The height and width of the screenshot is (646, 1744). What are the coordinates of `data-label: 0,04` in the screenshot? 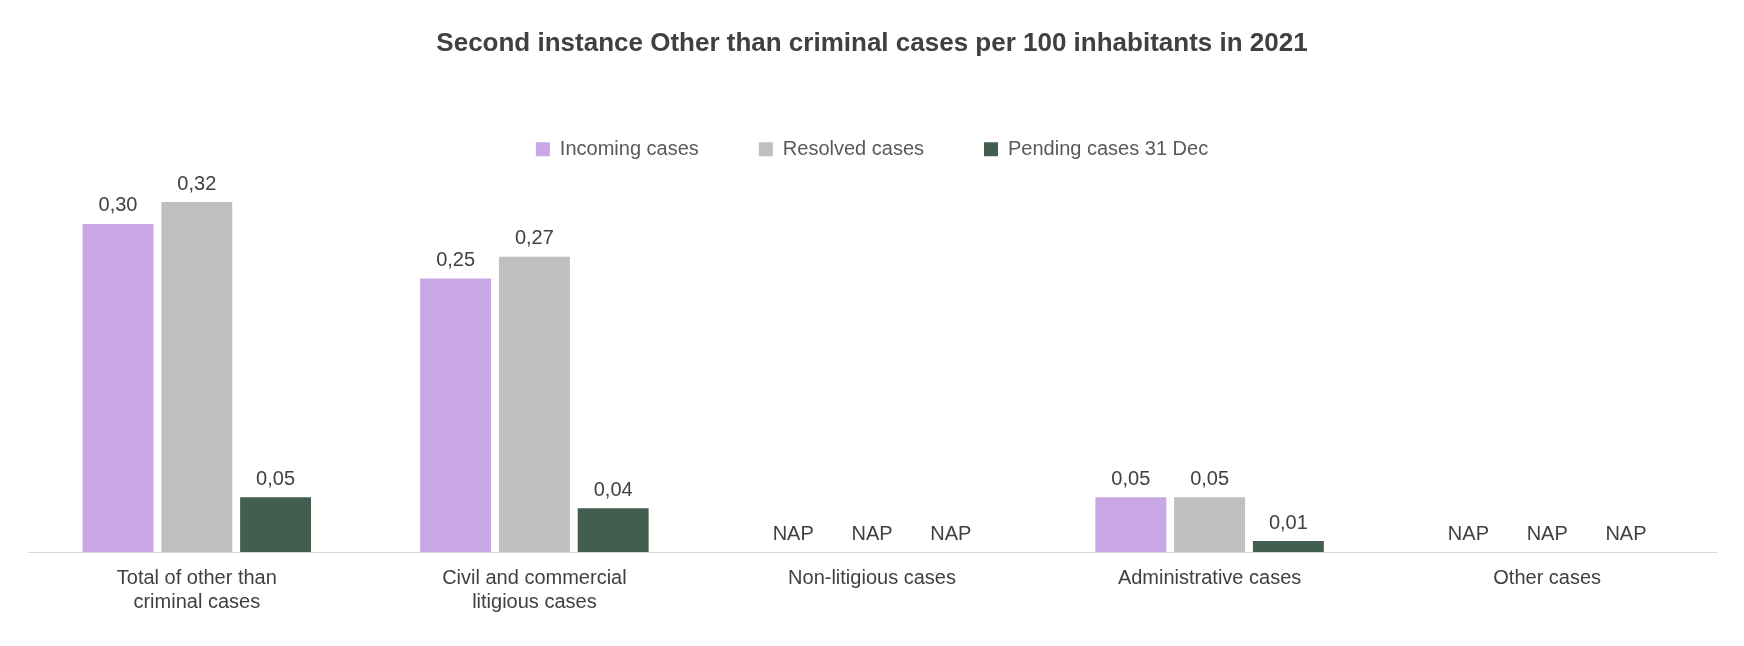 It's located at (613, 488).